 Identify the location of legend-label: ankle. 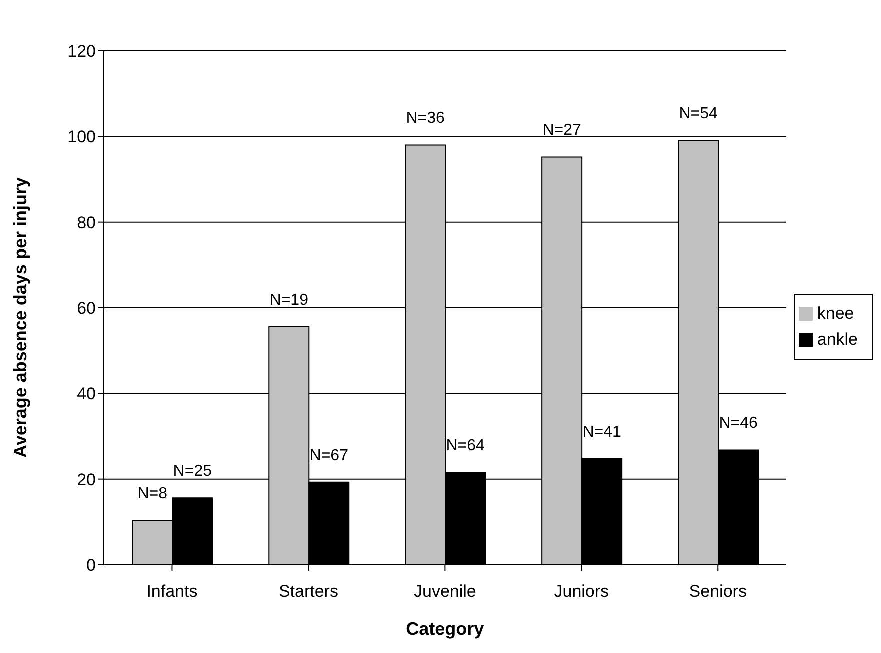
(837, 339).